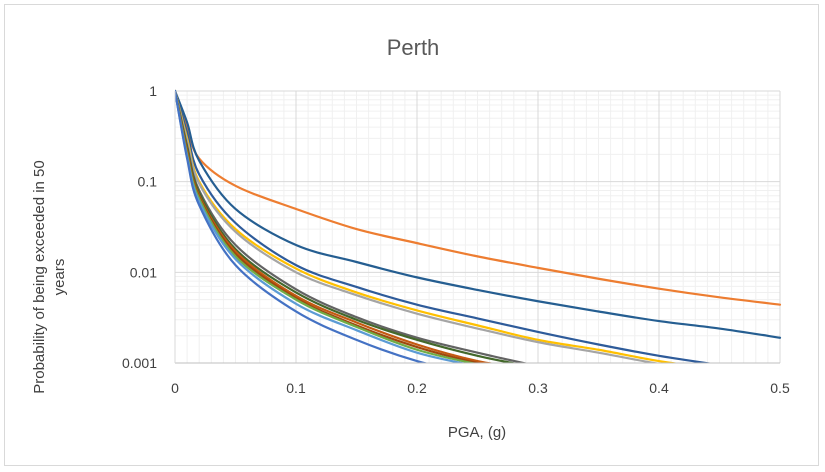  Describe the element at coordinates (39, 277) in the screenshot. I see `y-axis-title-line-1: Probability of being exceeded in 50` at that location.